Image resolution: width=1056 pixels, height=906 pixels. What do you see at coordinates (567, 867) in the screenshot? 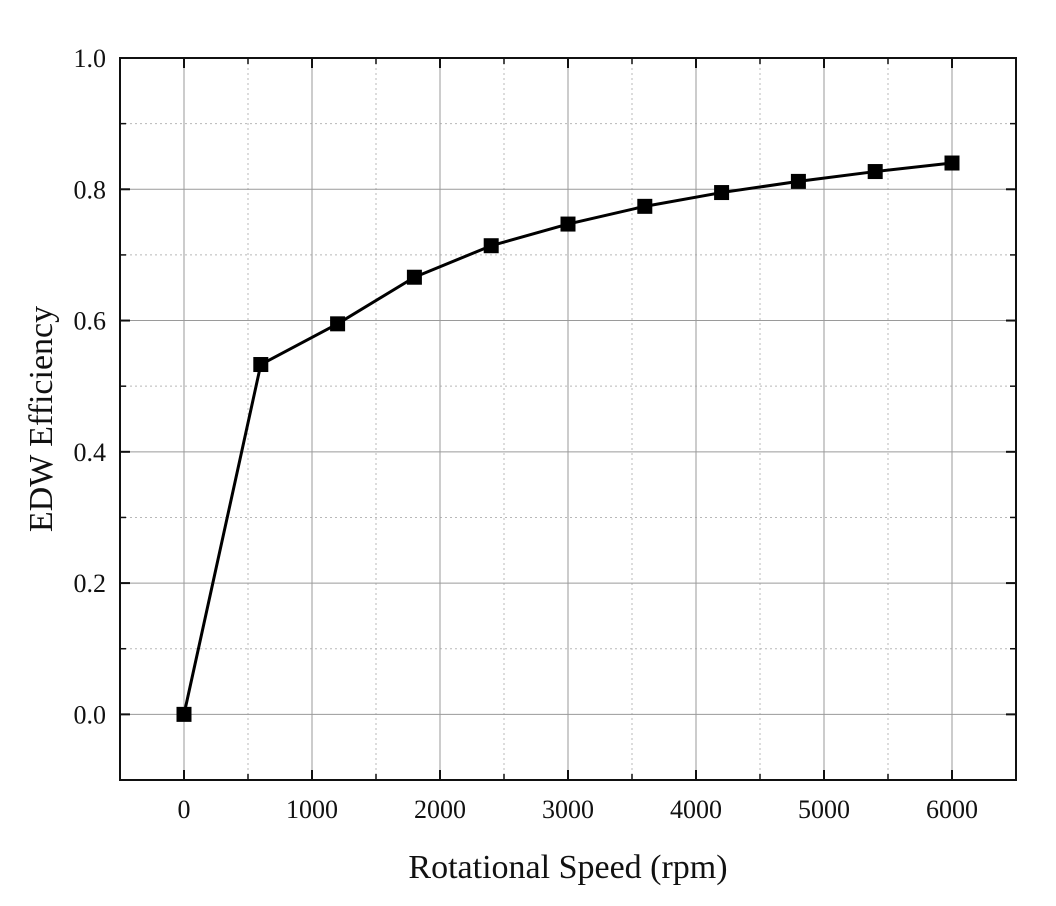
I see `x-axis-title: Rotational Speed (rpm)` at bounding box center [567, 867].